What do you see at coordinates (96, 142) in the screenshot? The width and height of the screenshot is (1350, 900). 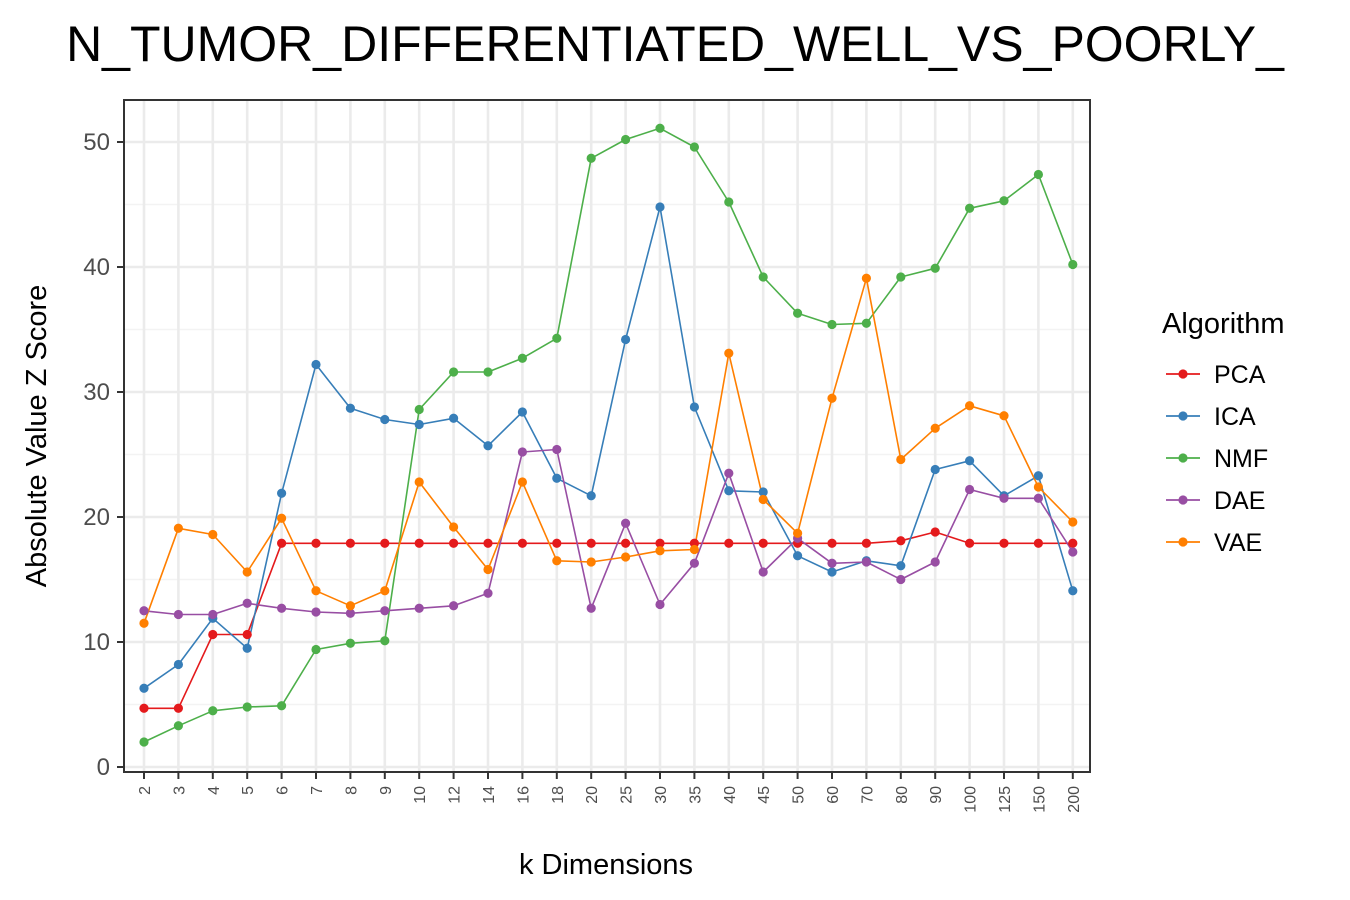 I see `y-tick-label: 50` at bounding box center [96, 142].